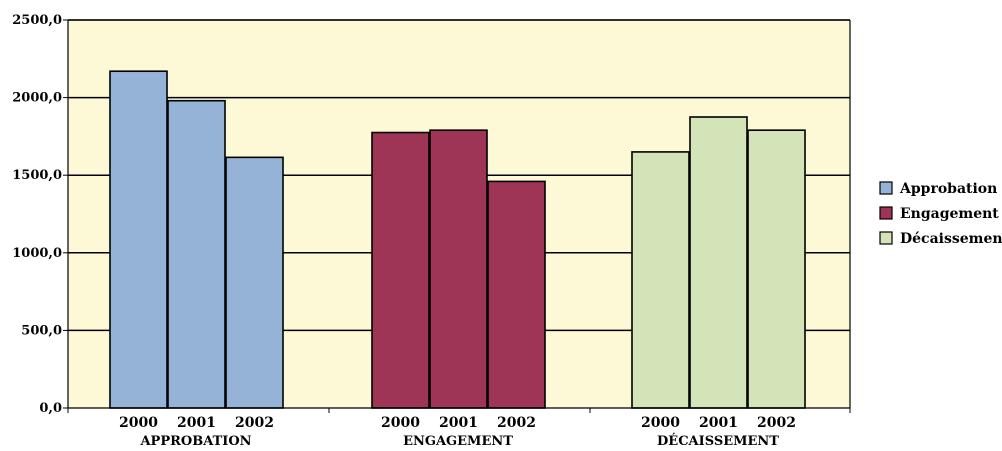  What do you see at coordinates (37, 20) in the screenshot?
I see `y-tick-label: 2500,0` at bounding box center [37, 20].